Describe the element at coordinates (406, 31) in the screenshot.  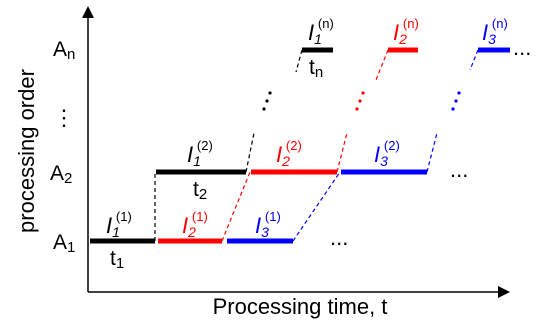
I see `label-task2-an: I2(n)` at that location.